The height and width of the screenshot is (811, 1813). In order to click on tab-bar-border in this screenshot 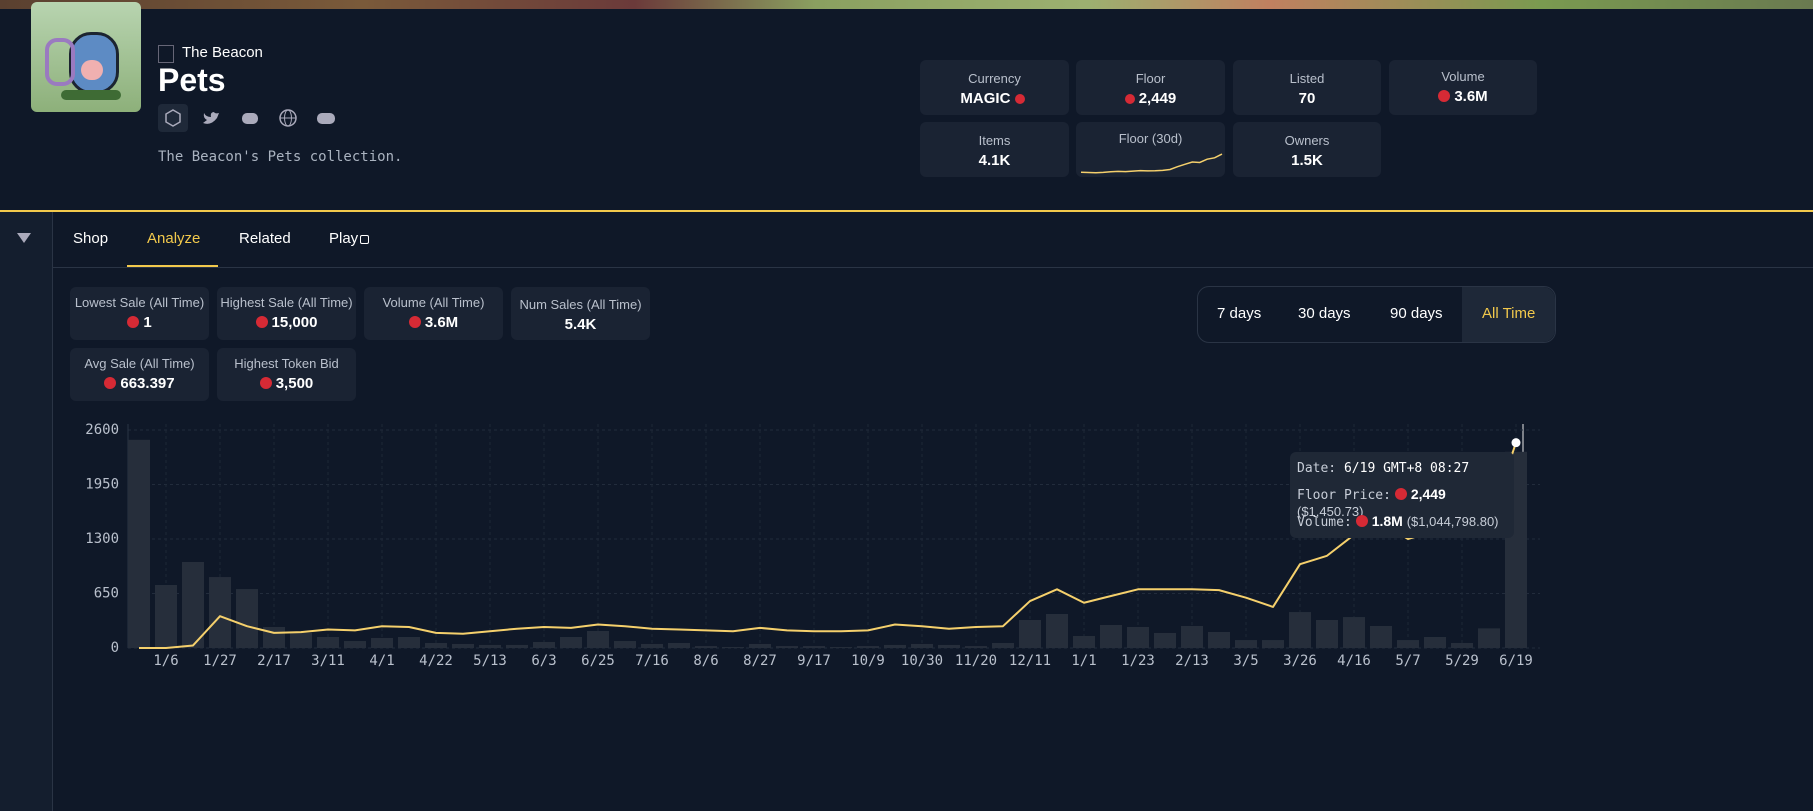, I will do `click(933, 267)`.